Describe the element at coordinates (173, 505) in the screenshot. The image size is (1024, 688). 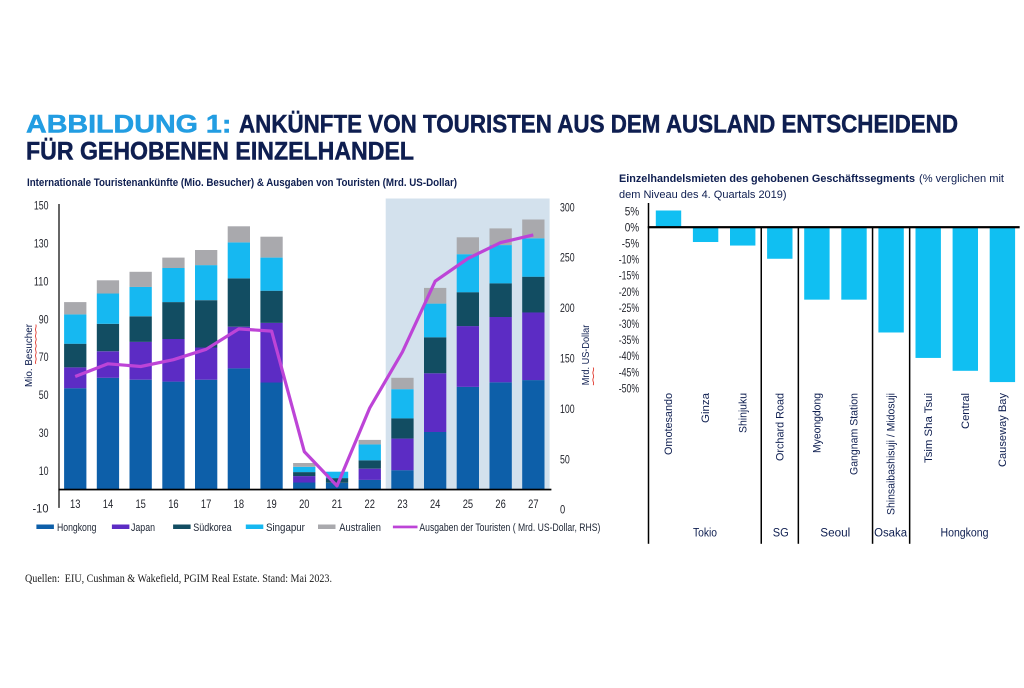
I see `svg-text: 16` at that location.